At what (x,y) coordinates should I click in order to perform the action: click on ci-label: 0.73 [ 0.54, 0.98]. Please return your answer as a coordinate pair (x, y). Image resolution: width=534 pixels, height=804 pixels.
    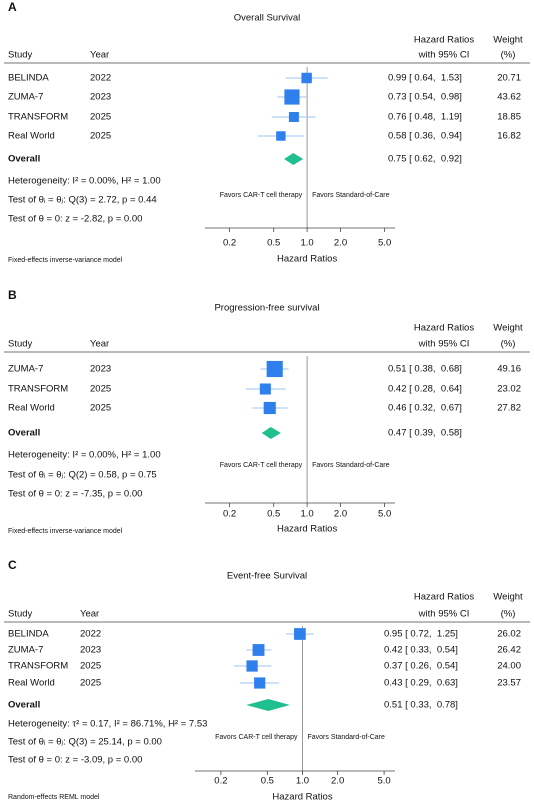
    Looking at the image, I should click on (425, 97).